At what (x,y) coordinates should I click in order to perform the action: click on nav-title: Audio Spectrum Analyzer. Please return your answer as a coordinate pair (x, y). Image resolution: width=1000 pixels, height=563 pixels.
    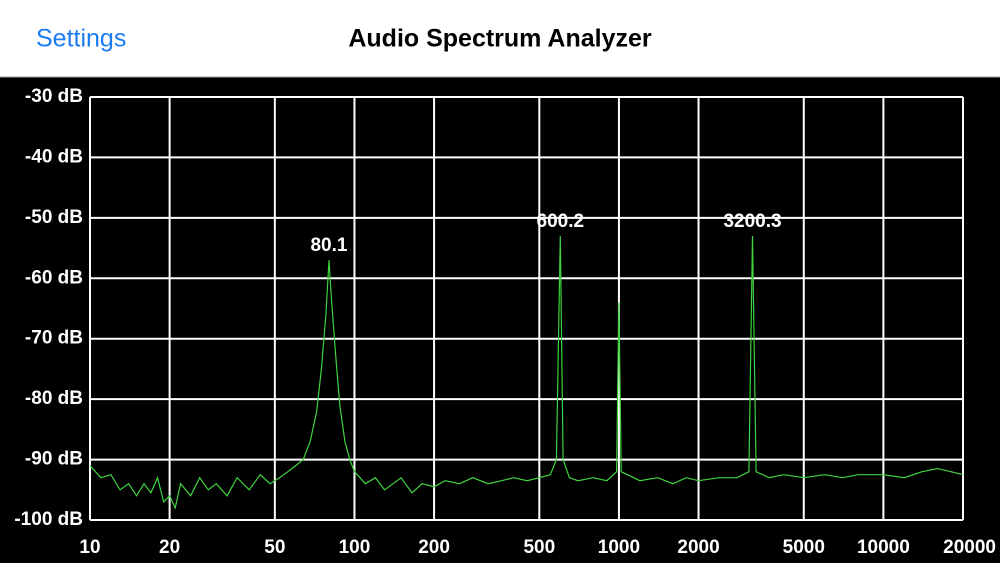
    Looking at the image, I should click on (500, 39).